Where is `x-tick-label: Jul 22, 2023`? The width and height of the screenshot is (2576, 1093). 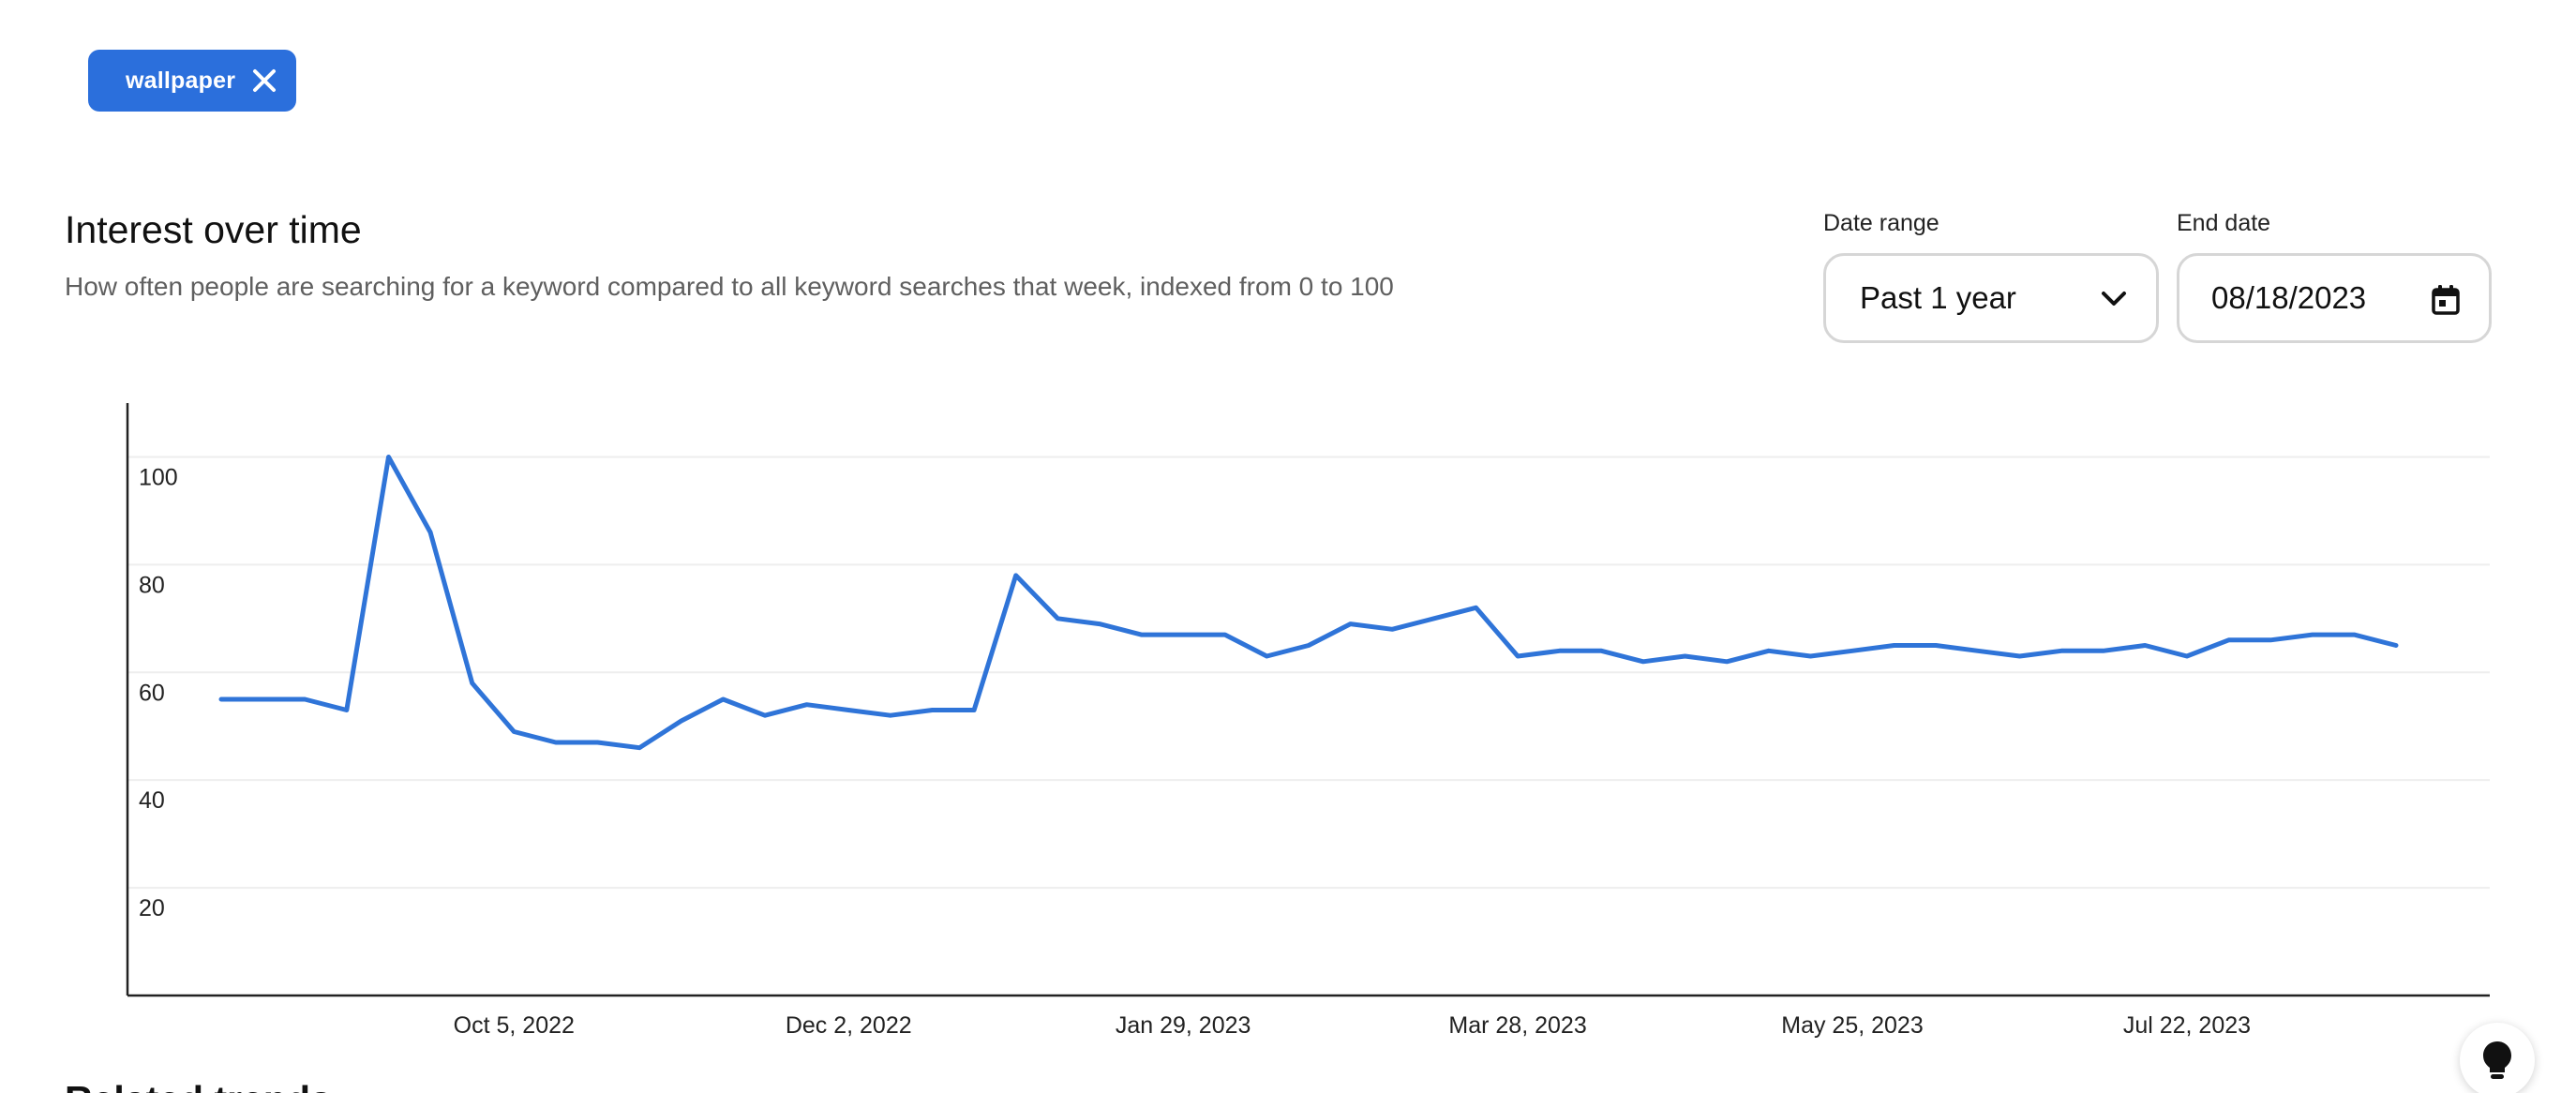 x-tick-label: Jul 22, 2023 is located at coordinates (2187, 1025).